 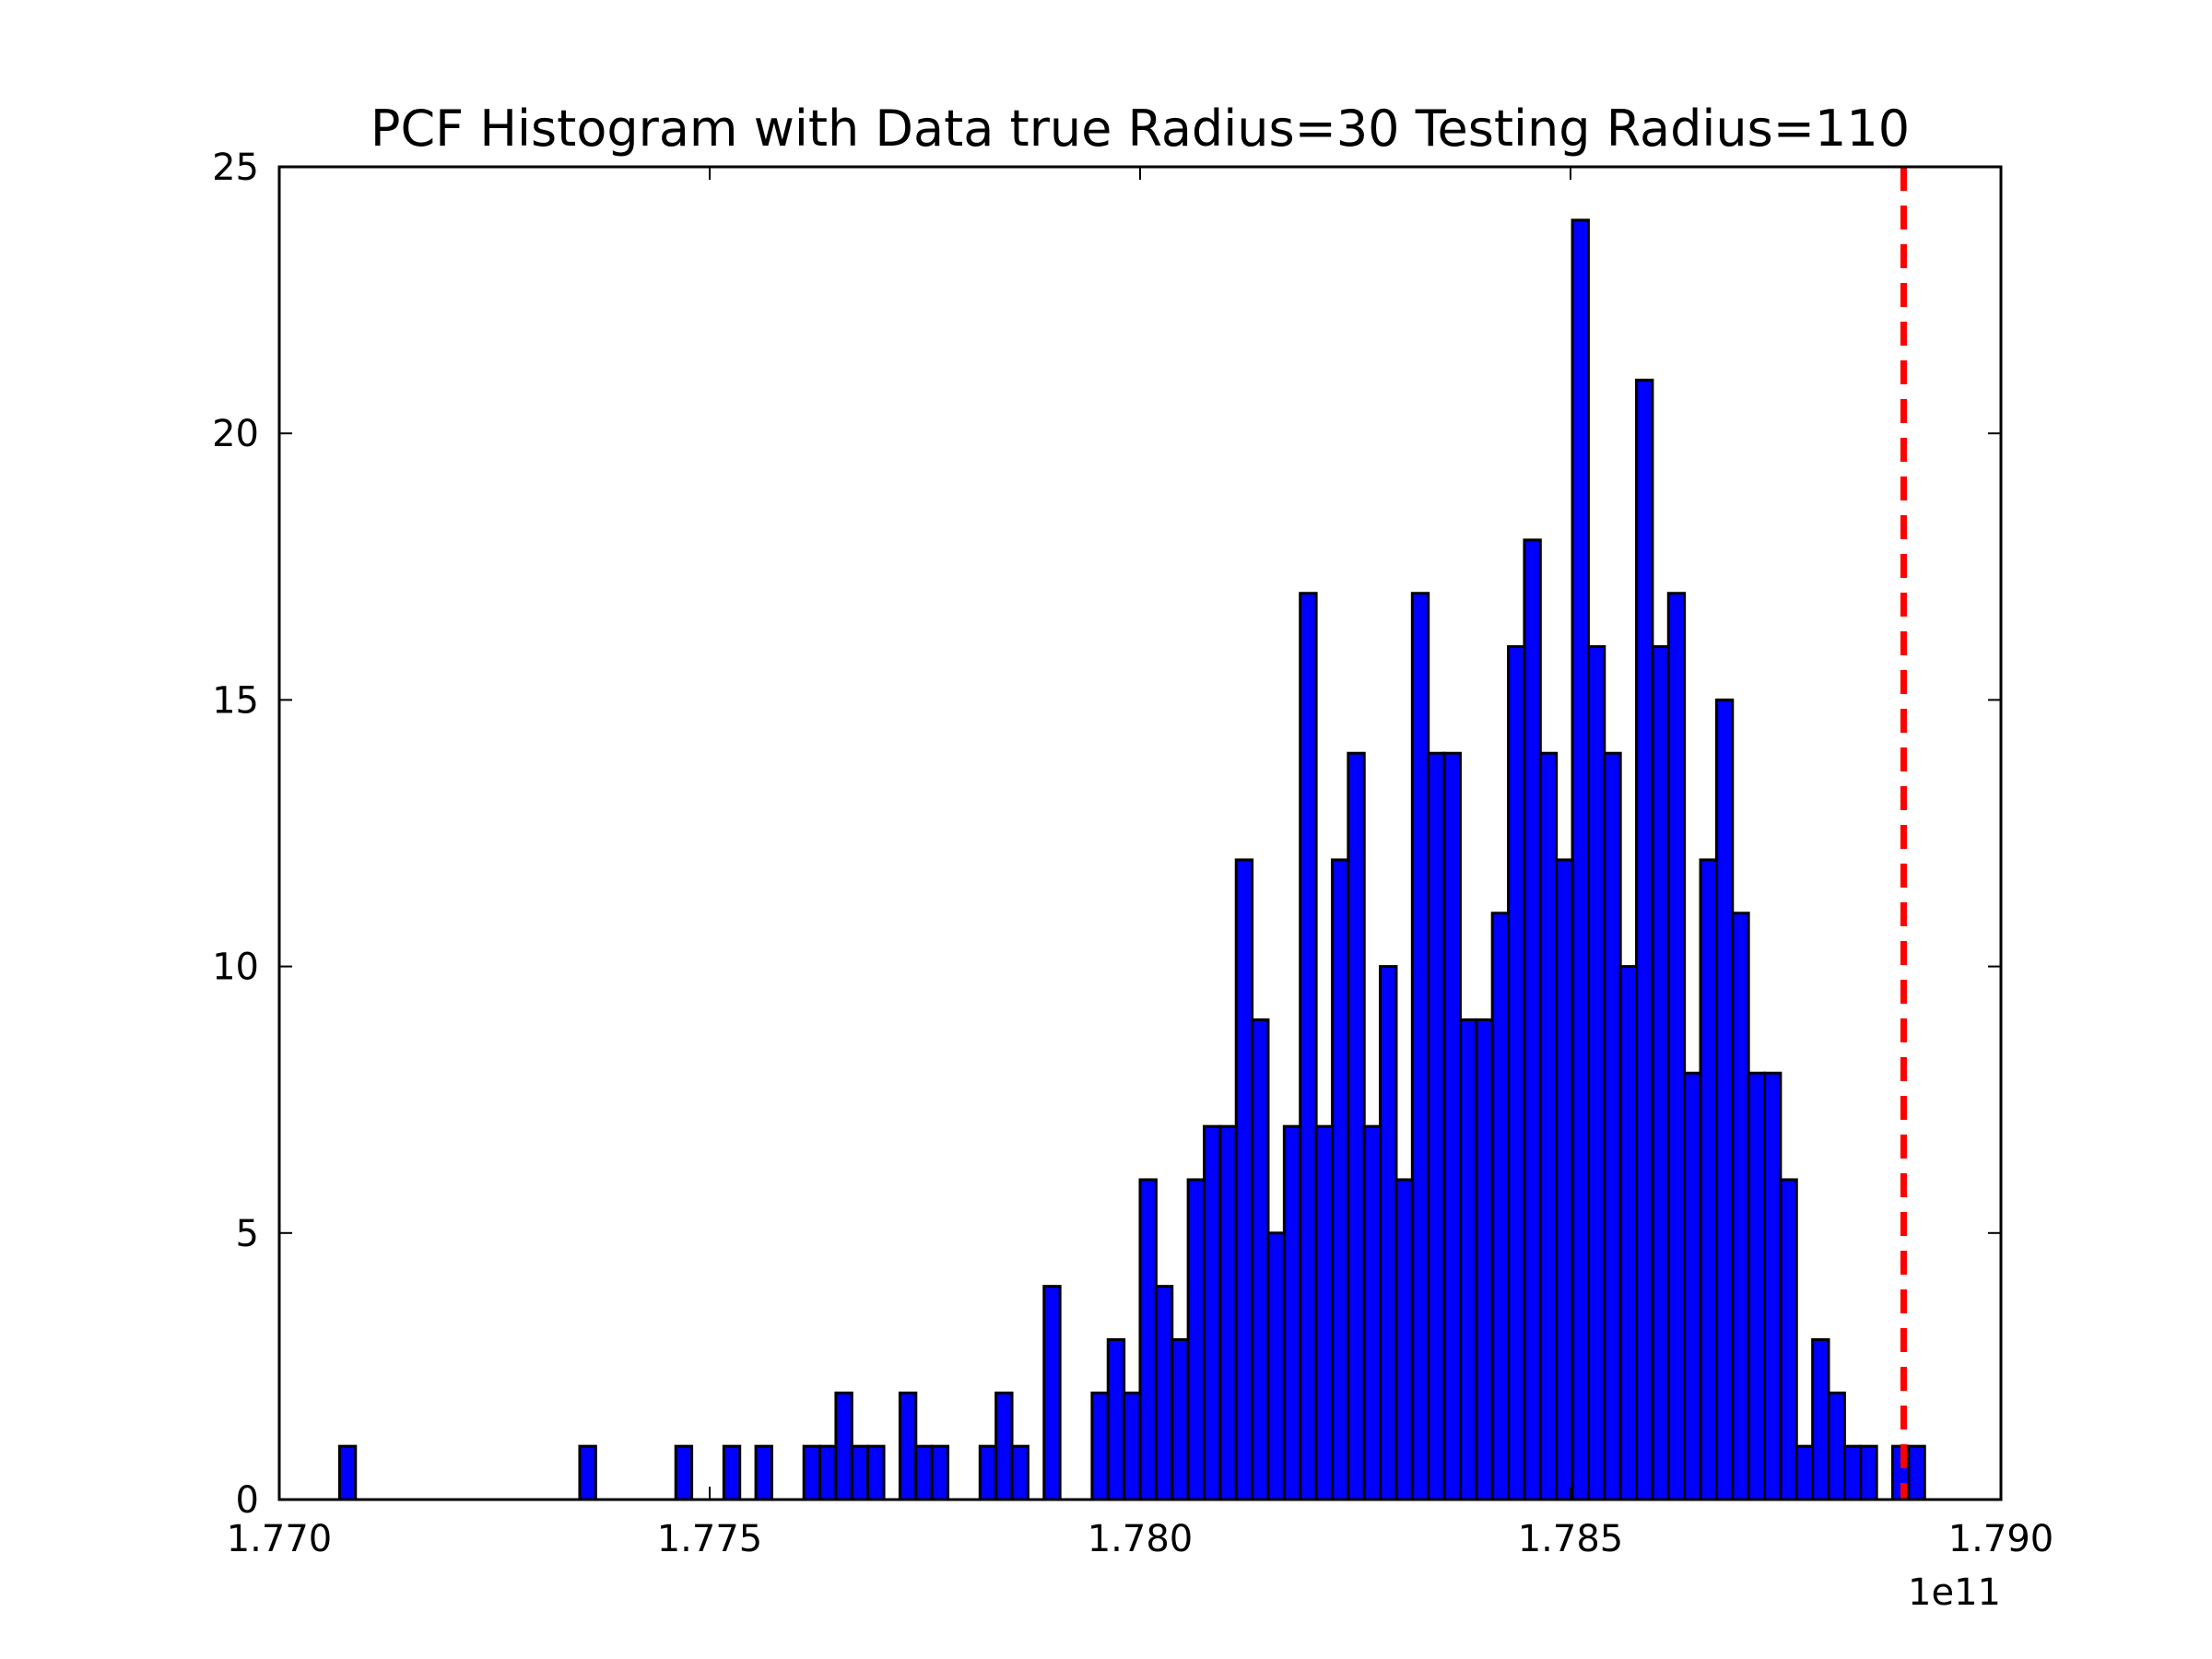 What do you see at coordinates (280, 1539) in the screenshot?
I see `x-tick-label: 1.770` at bounding box center [280, 1539].